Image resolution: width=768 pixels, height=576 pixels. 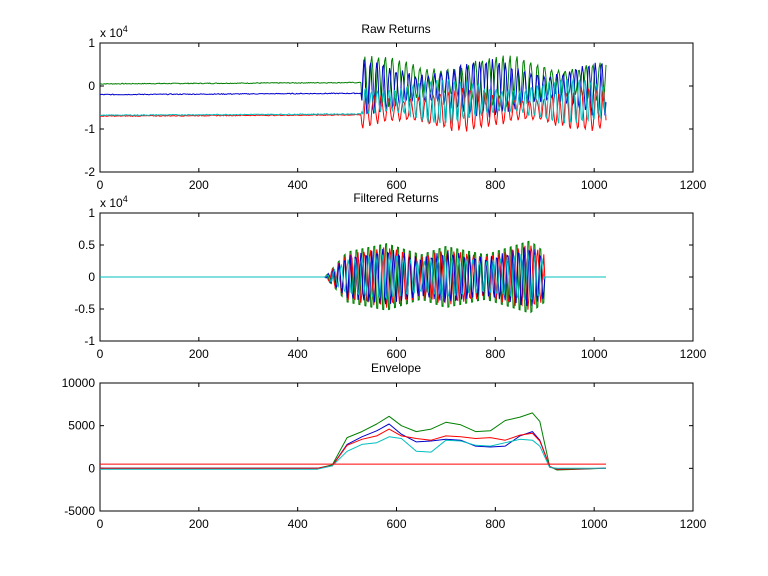 What do you see at coordinates (693, 524) in the screenshot?
I see `envelope-x-tick-label: 1200` at bounding box center [693, 524].